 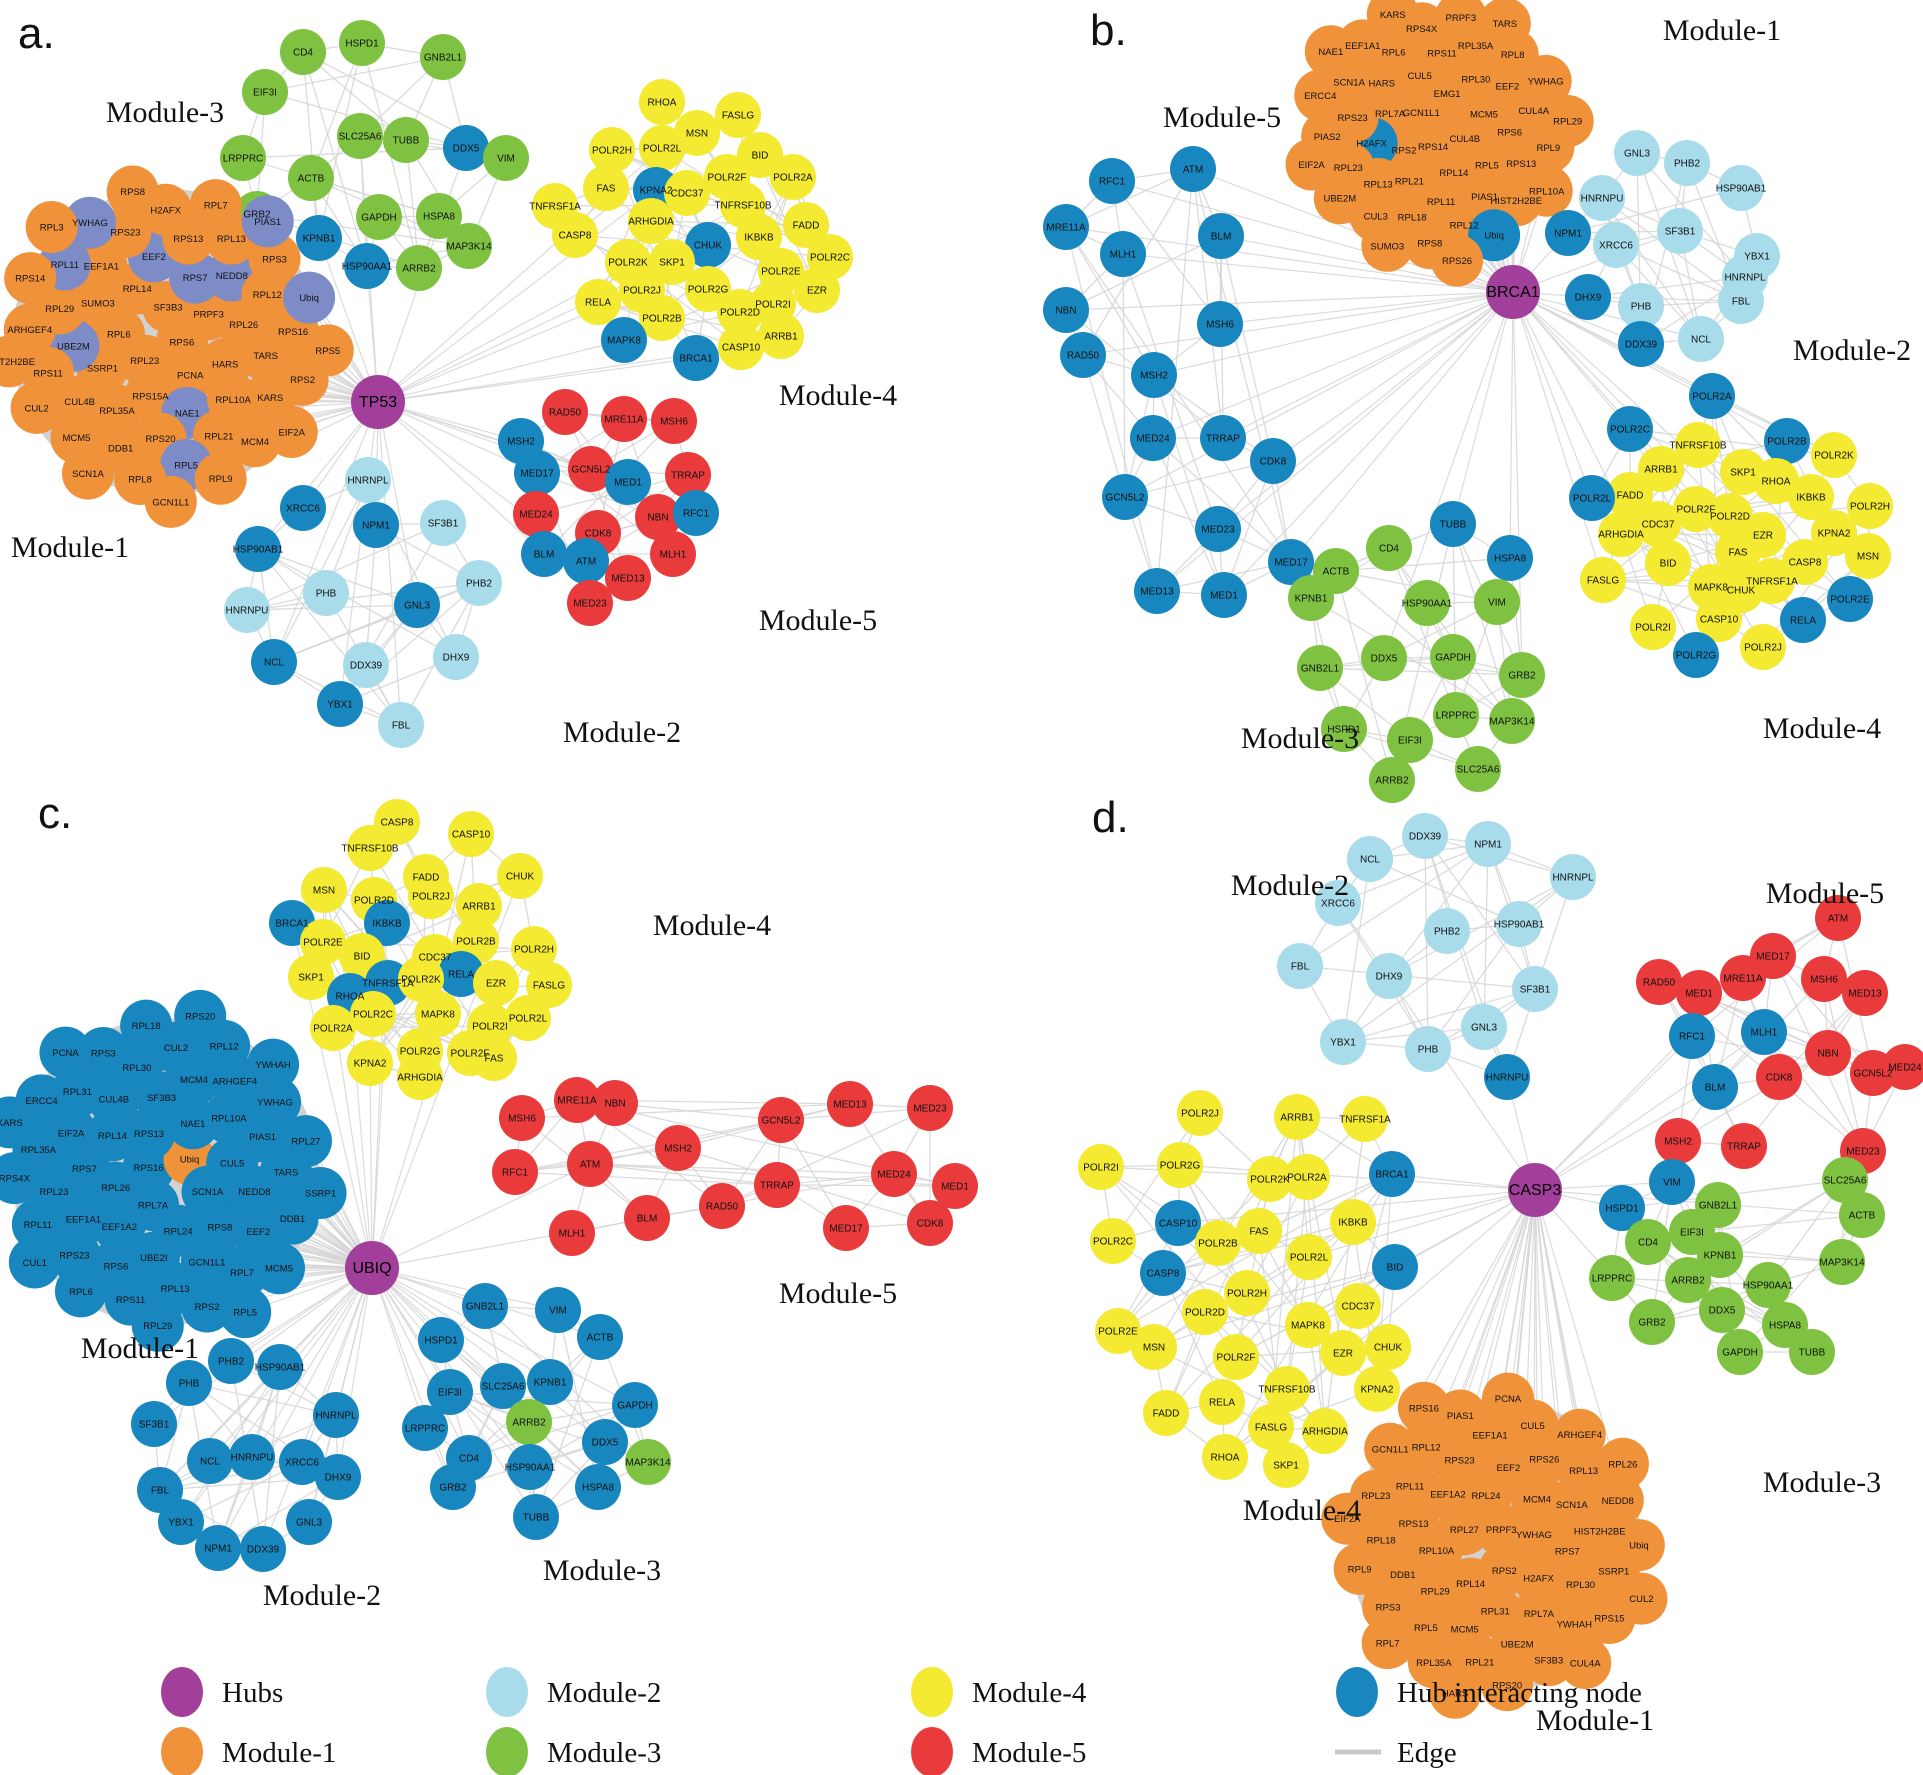 I want to click on node-EZR, so click(x=496, y=983).